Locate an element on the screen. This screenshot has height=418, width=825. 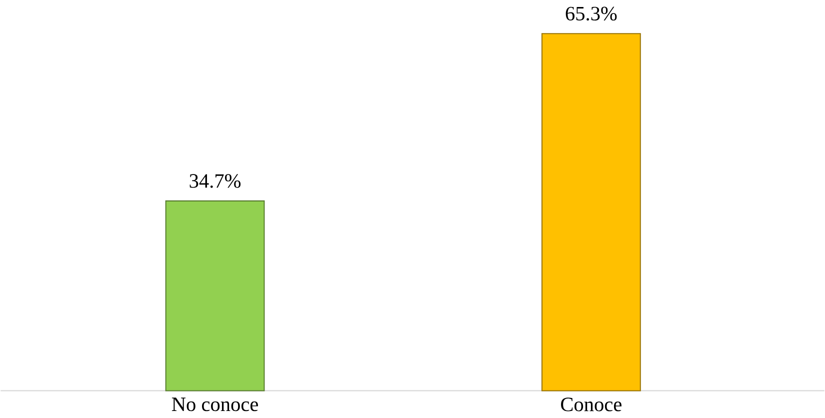
x-tick-label: Conoce is located at coordinates (591, 405).